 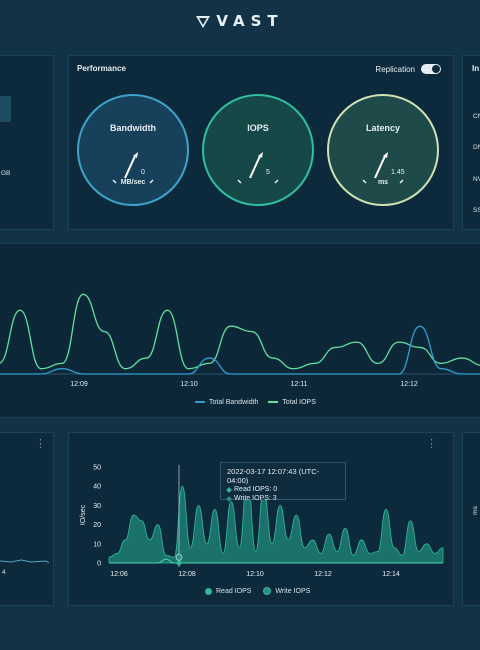 I want to click on tooltip-time: 2022-03-17 12:07:43 (UTC-04:00), so click(x=273, y=476).